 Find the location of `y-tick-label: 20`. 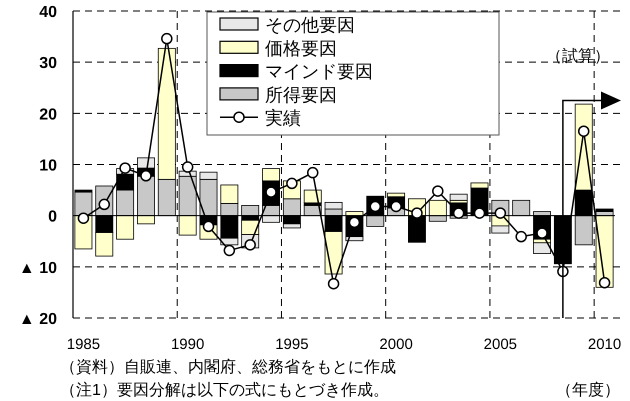

y-tick-label: 20 is located at coordinates (48, 115).